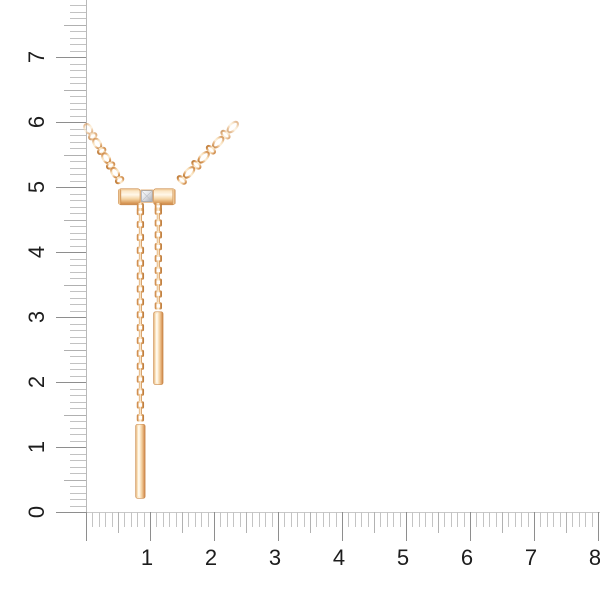 This screenshot has height=600, width=600. What do you see at coordinates (147, 196) in the screenshot?
I see `center-diamond-facets` at bounding box center [147, 196].